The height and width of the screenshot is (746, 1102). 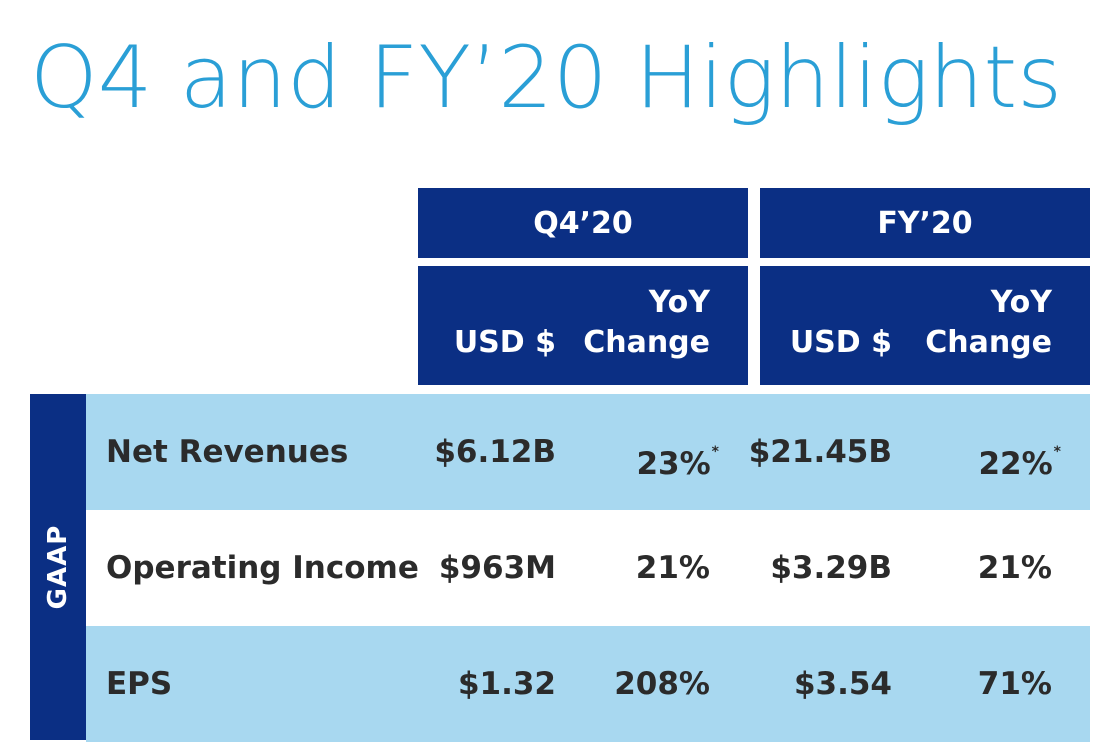 I want to click on subheader-fy-usd: USD $, so click(x=841, y=343).